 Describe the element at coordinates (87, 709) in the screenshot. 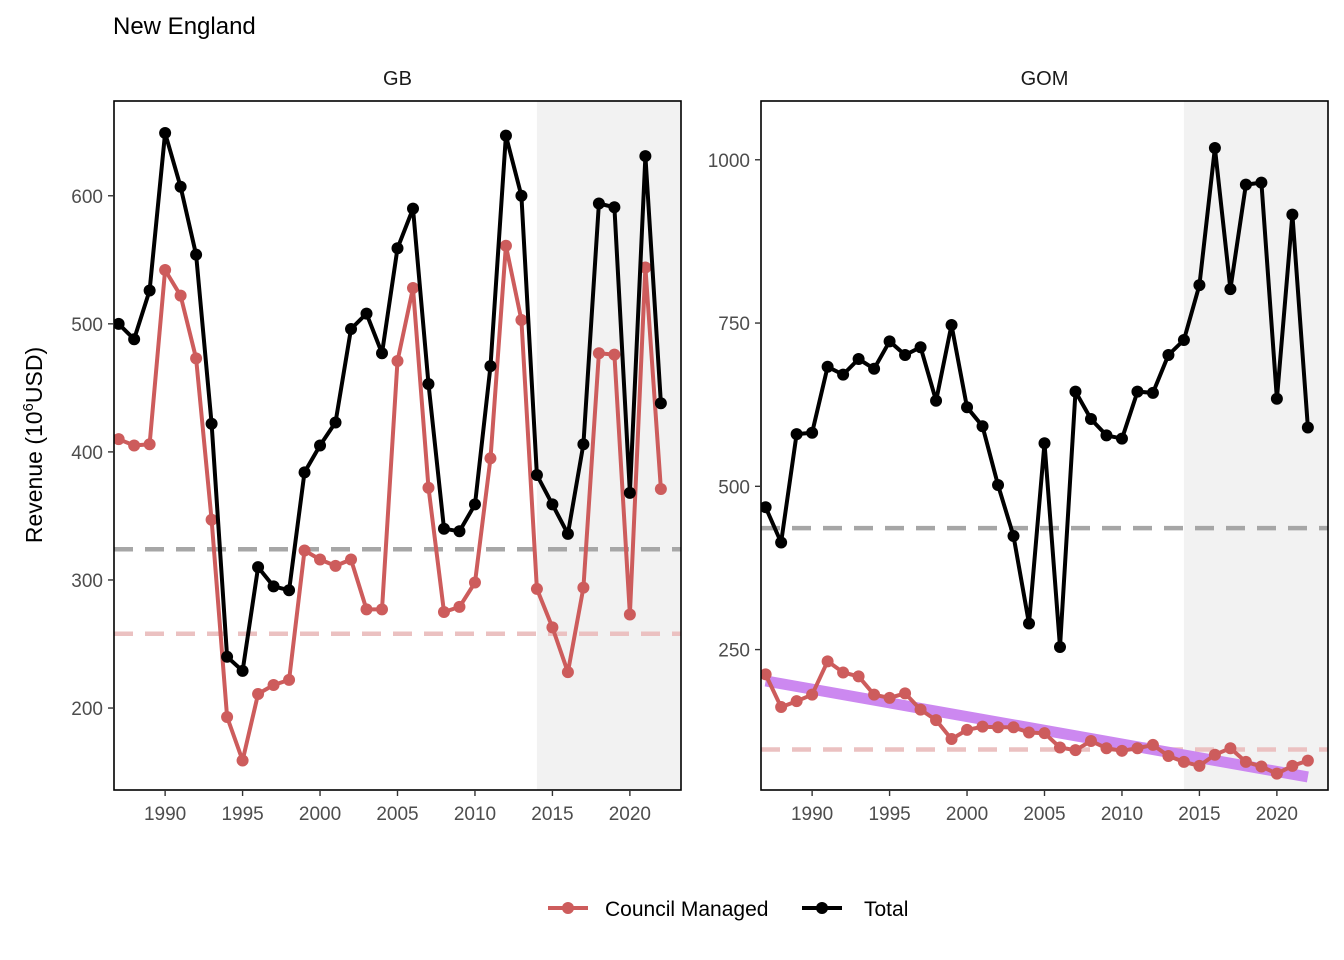

I see `y-tick-label: 200` at that location.